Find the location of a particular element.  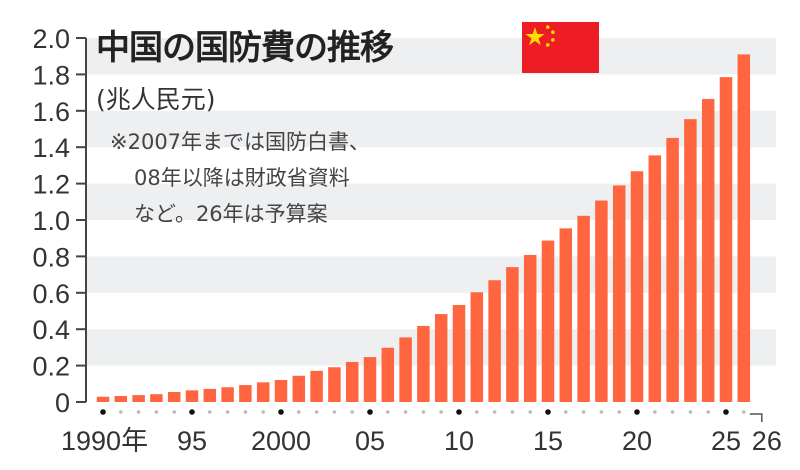

x-tick-label: 15 is located at coordinates (548, 441).